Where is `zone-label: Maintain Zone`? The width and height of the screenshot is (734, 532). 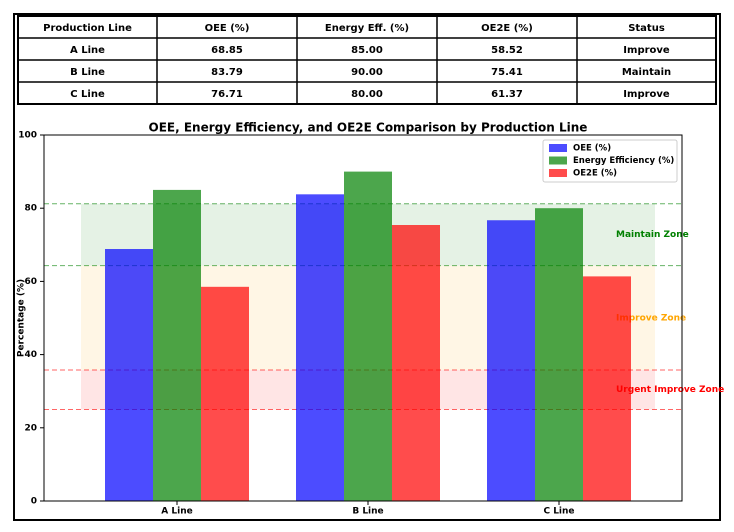 zone-label: Maintain Zone is located at coordinates (652, 235).